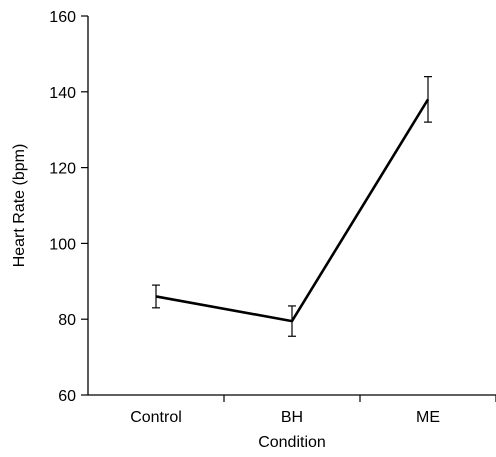  I want to click on y-axis-ticks: 60 80 100 120 140 160, so click(68, 207).